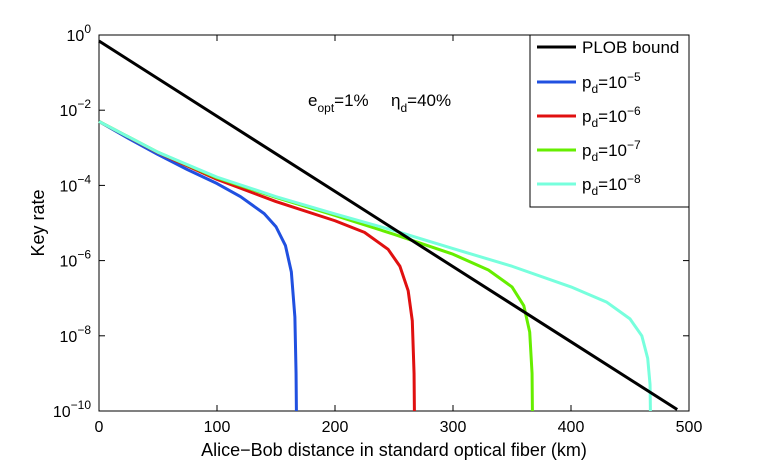 This screenshot has height=465, width=763. Describe the element at coordinates (38, 222) in the screenshot. I see `y-axis-label: Key rate` at that location.